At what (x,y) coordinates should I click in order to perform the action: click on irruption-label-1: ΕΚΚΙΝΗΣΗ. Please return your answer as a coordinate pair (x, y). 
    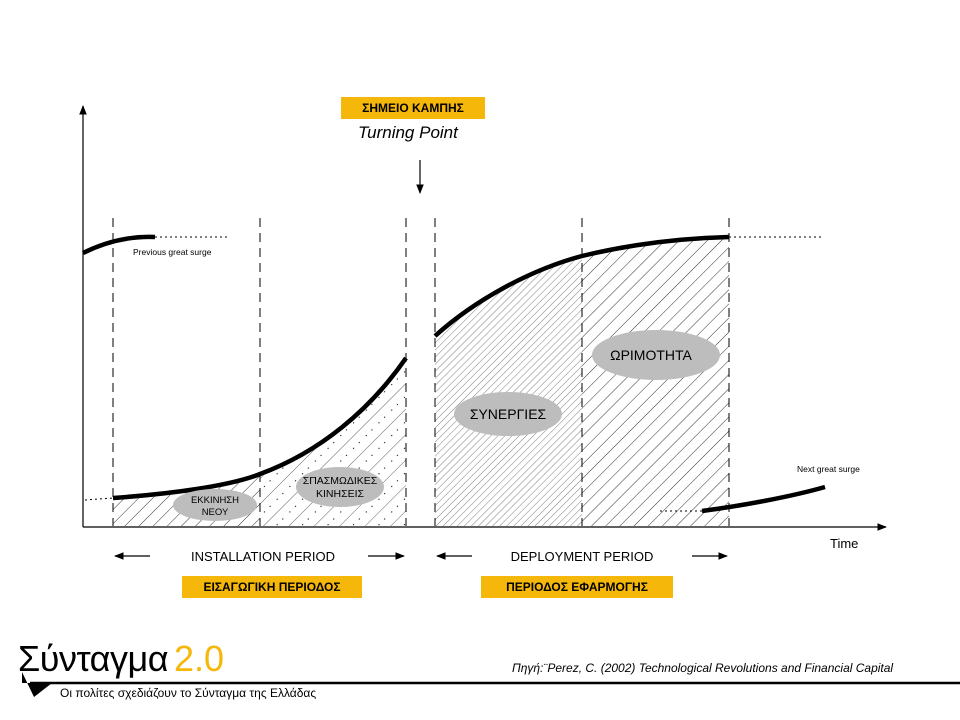
    Looking at the image, I should click on (215, 500).